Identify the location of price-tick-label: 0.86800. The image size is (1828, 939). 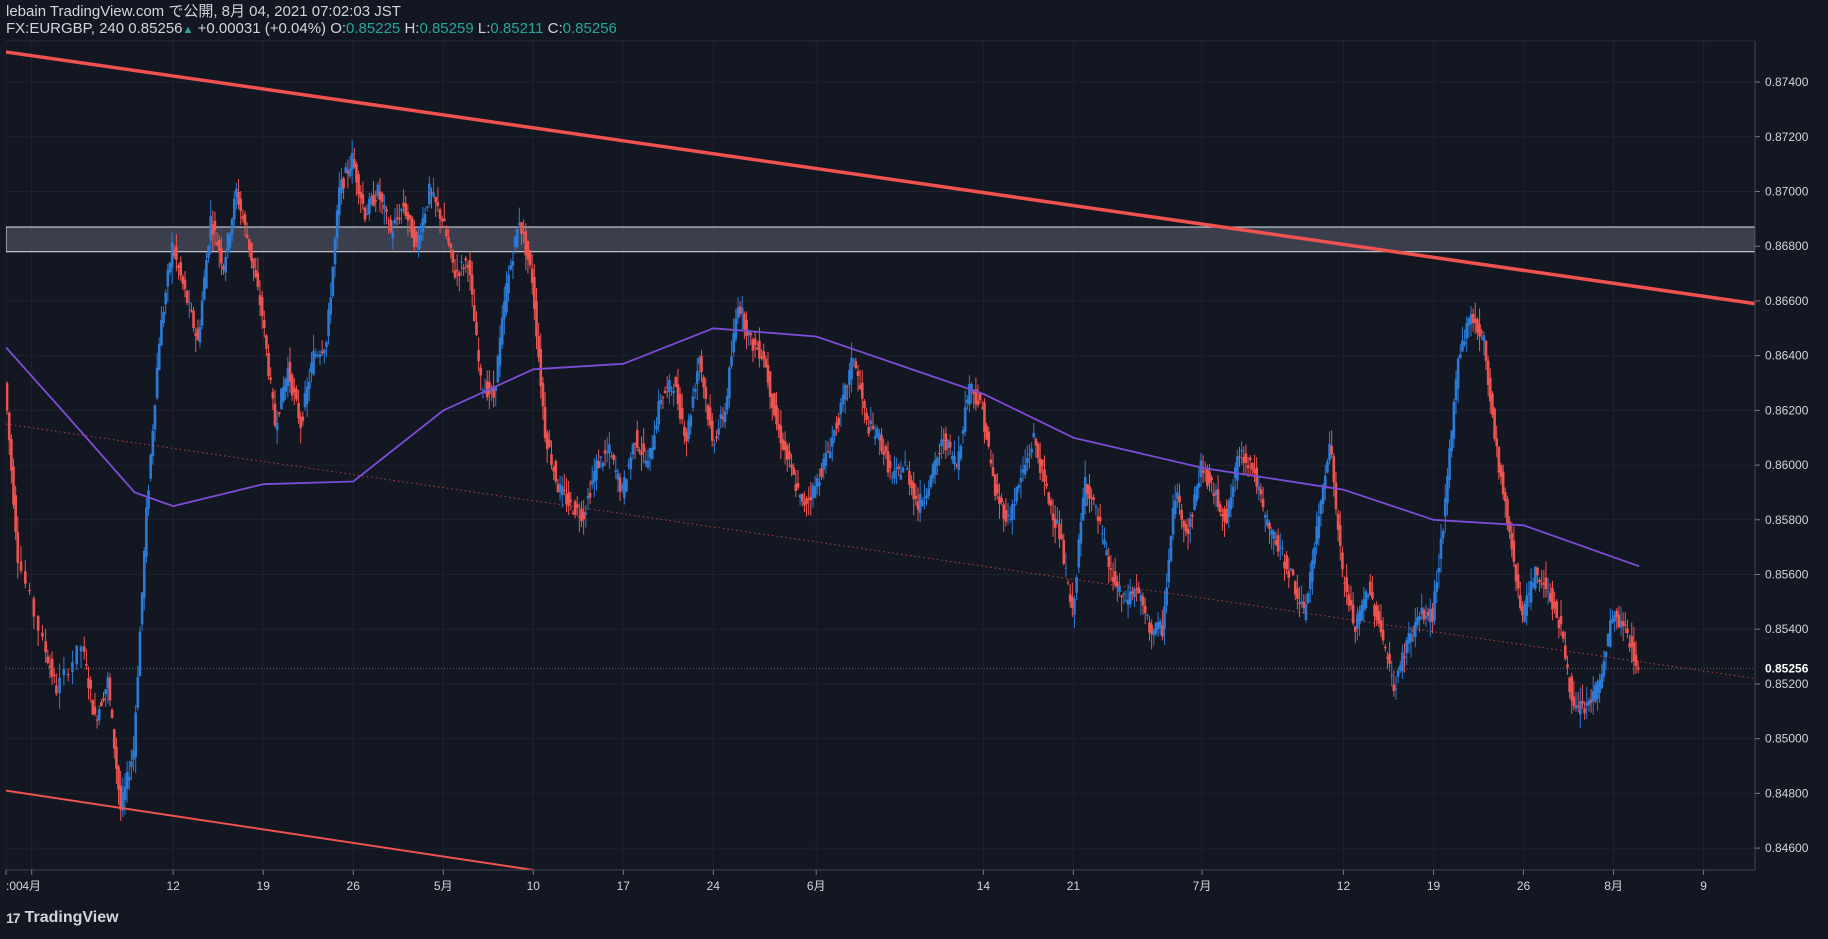
(1787, 246).